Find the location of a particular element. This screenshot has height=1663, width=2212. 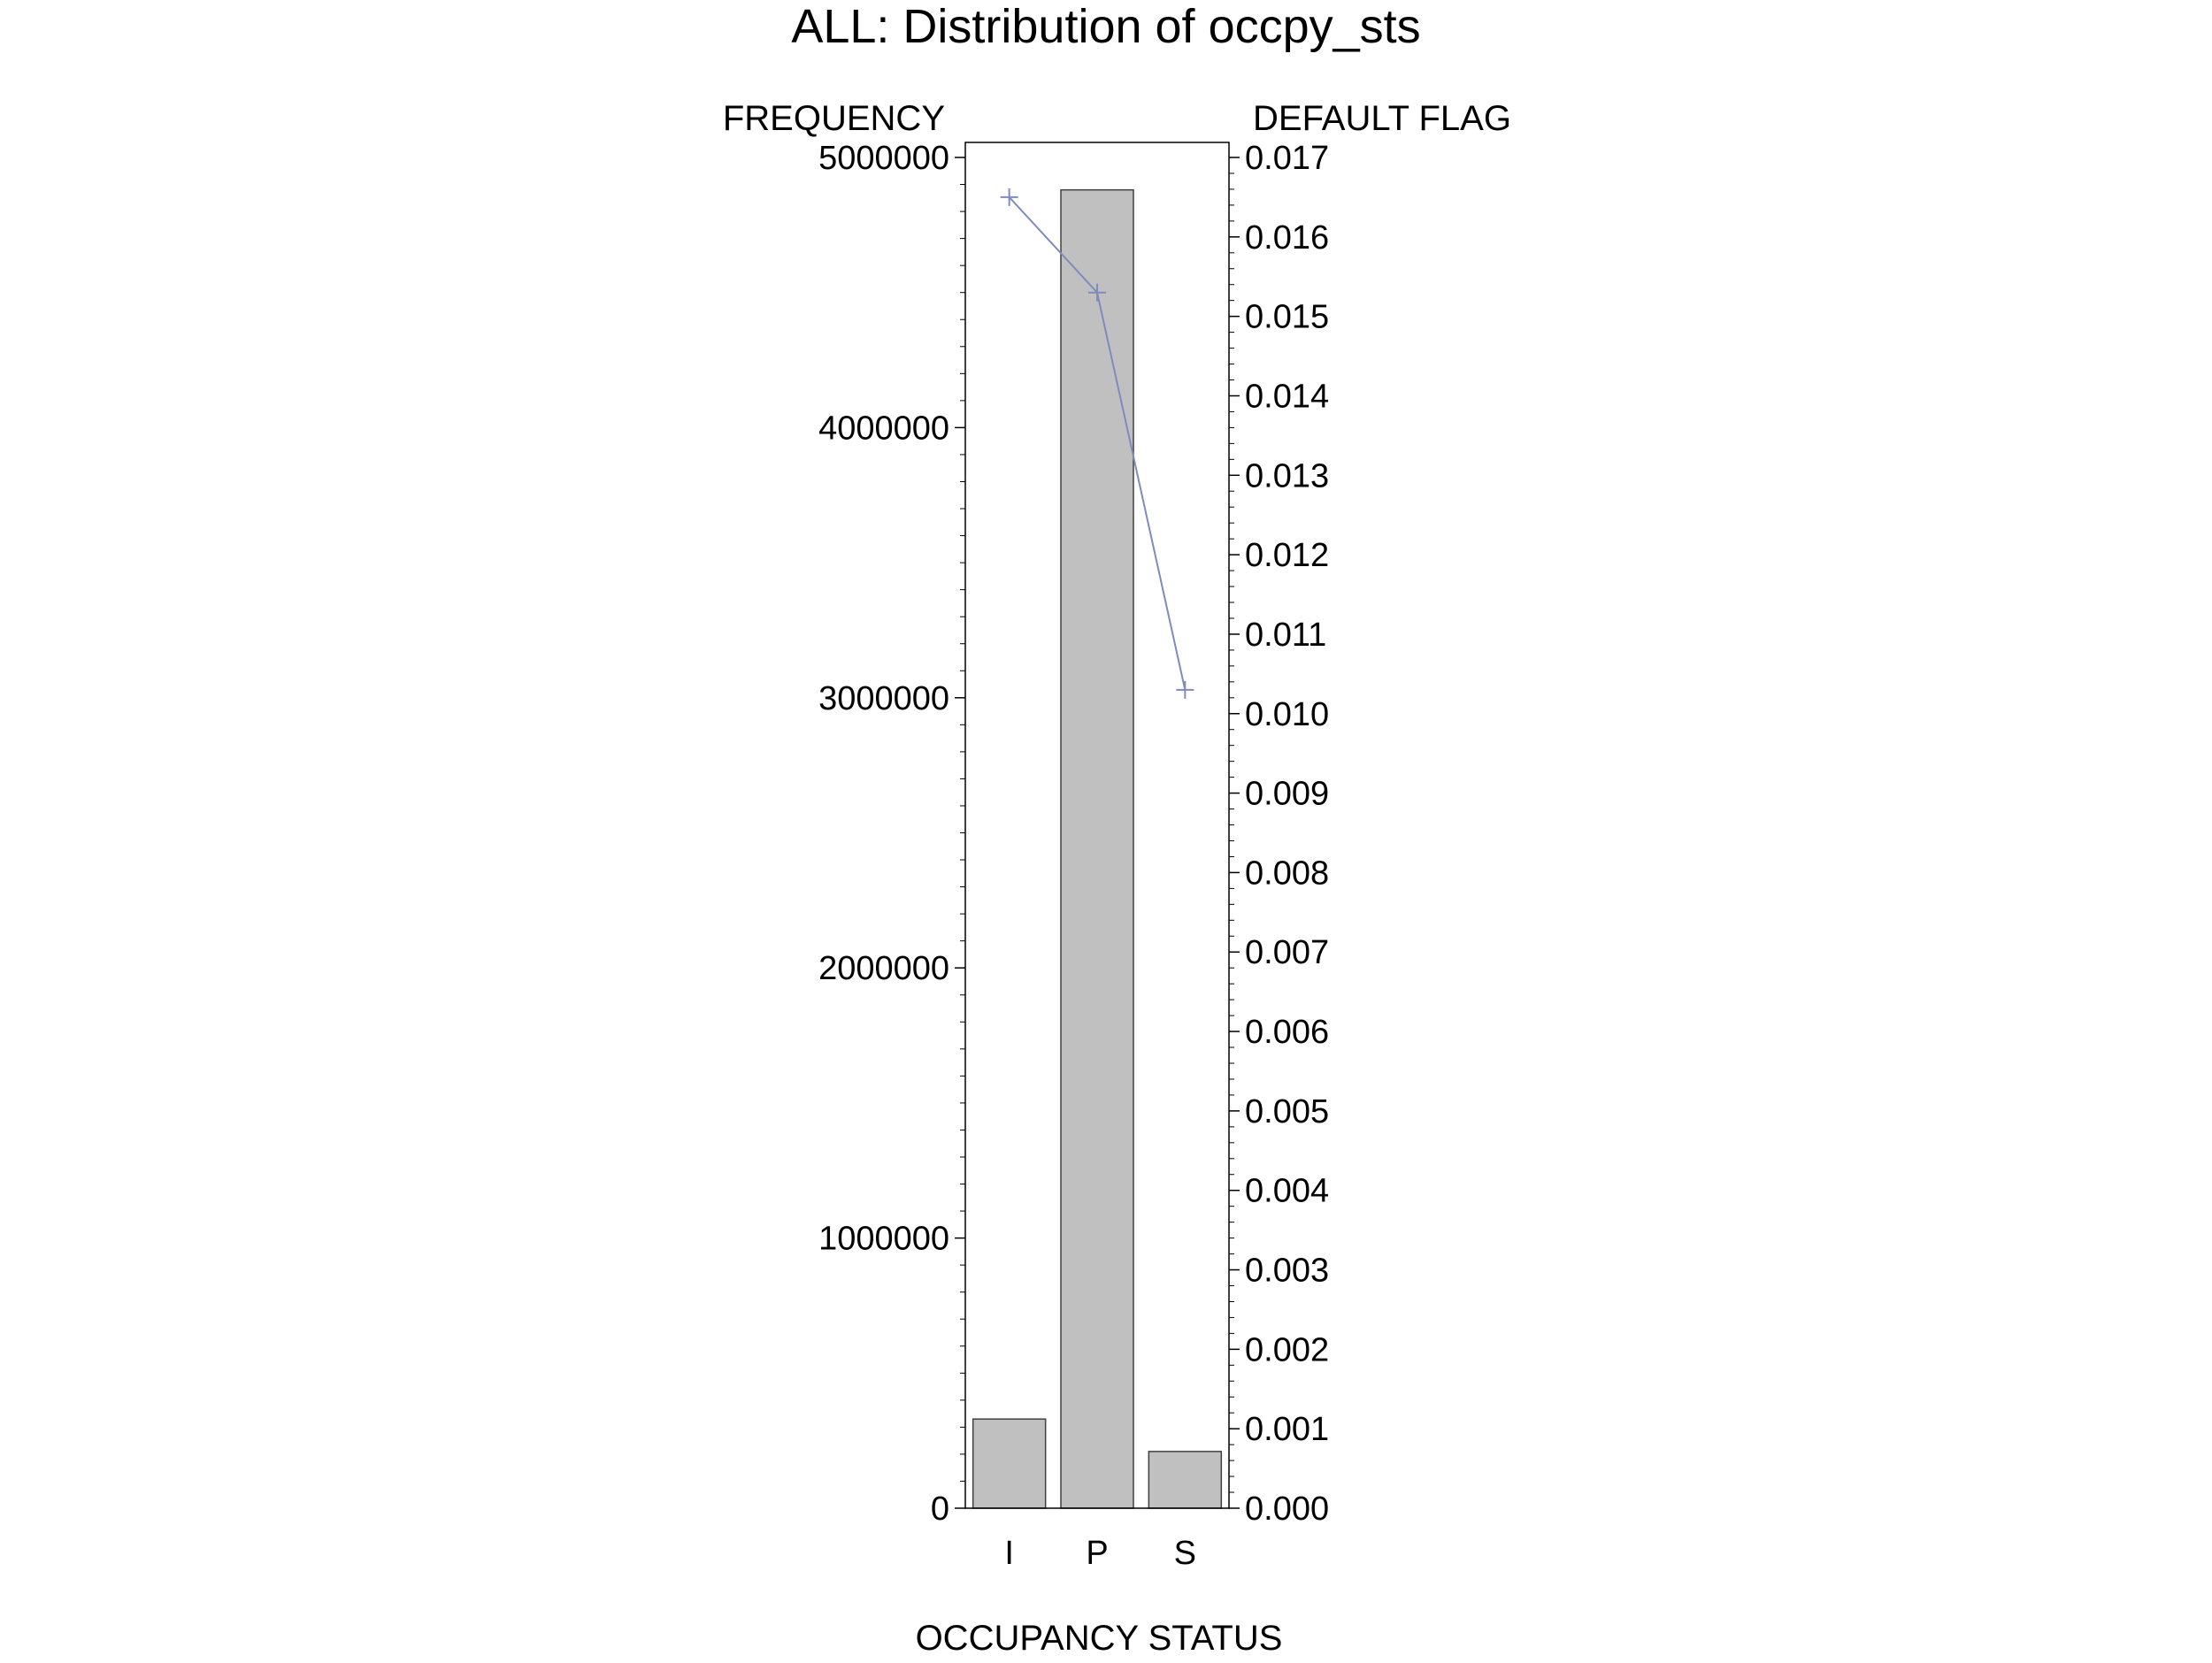

y-tick-label: 3000000 is located at coordinates (884, 699).